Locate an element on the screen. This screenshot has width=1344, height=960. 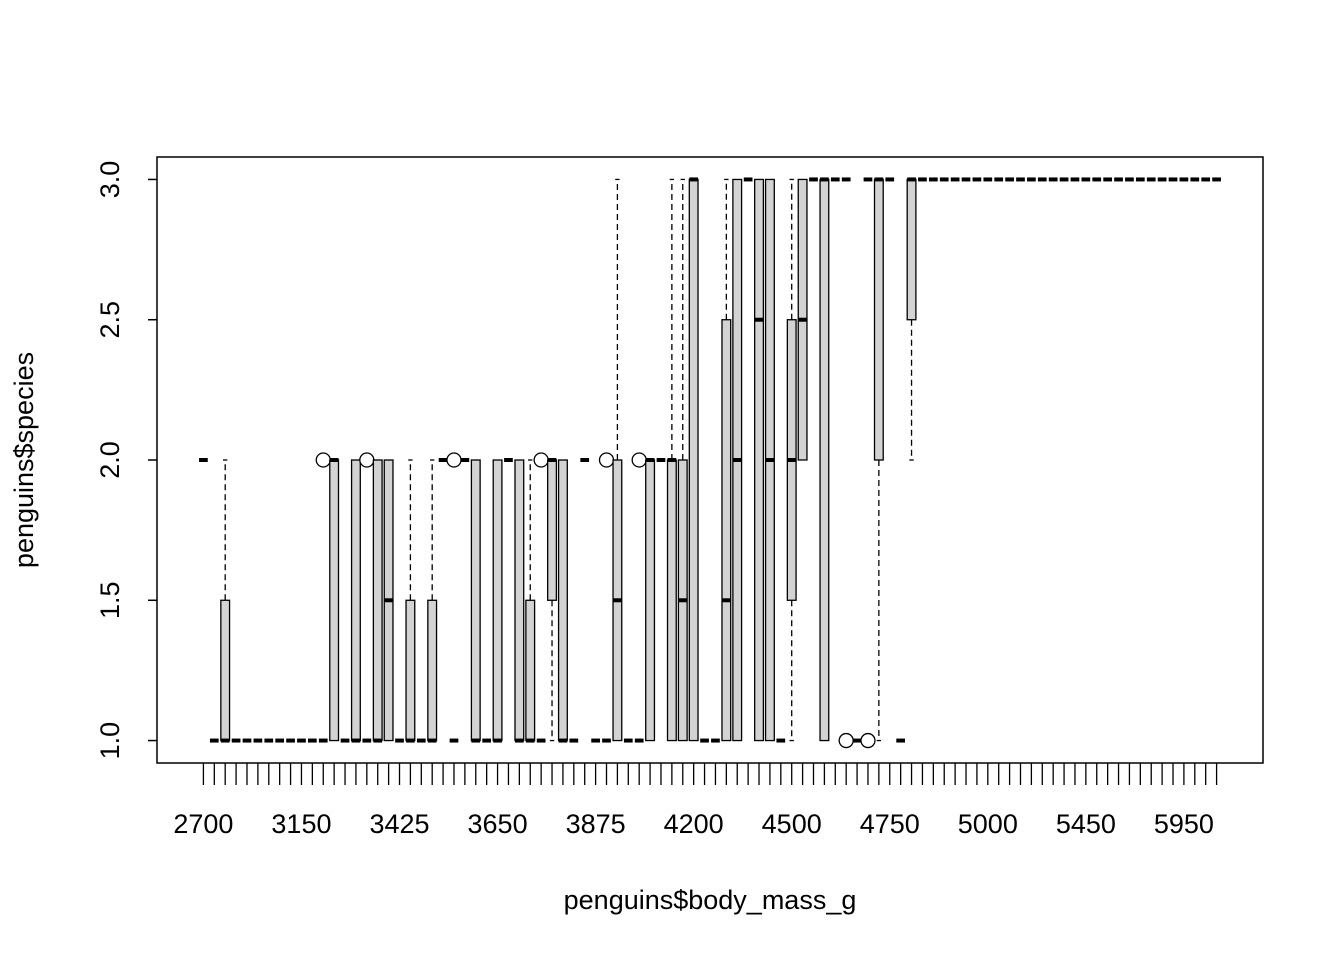
x-tick-label: 5450 is located at coordinates (1086, 824).